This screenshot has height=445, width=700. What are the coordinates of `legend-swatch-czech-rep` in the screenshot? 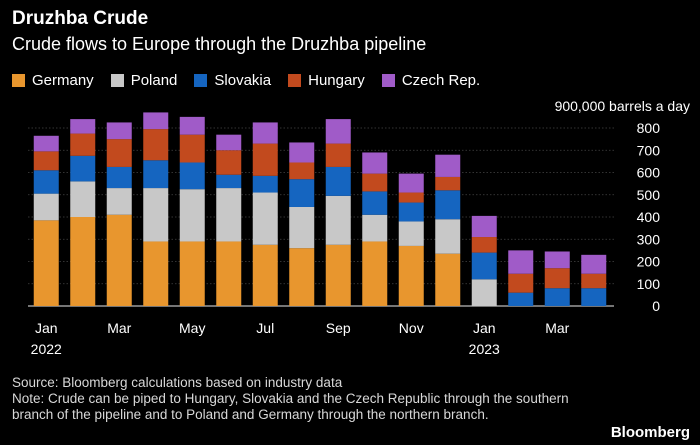 It's located at (388, 80).